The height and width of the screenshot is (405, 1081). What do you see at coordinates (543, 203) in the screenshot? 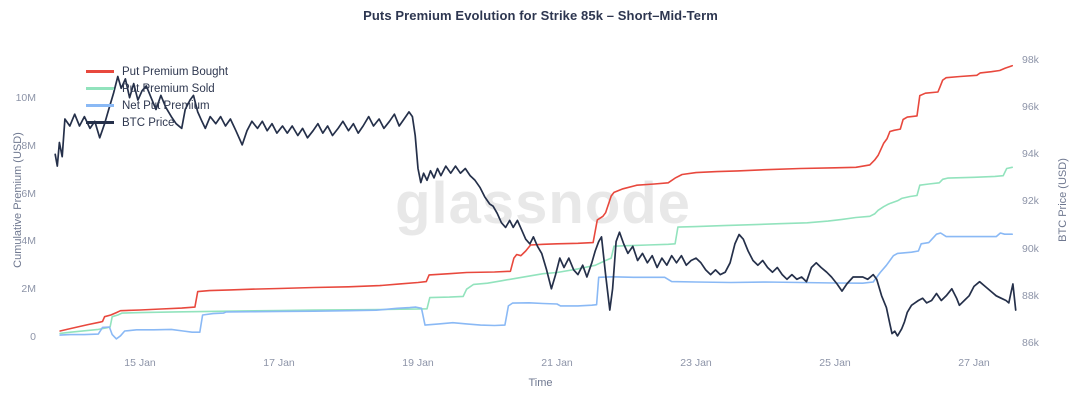
I see `glassnode-watermark: glassnode` at bounding box center [543, 203].